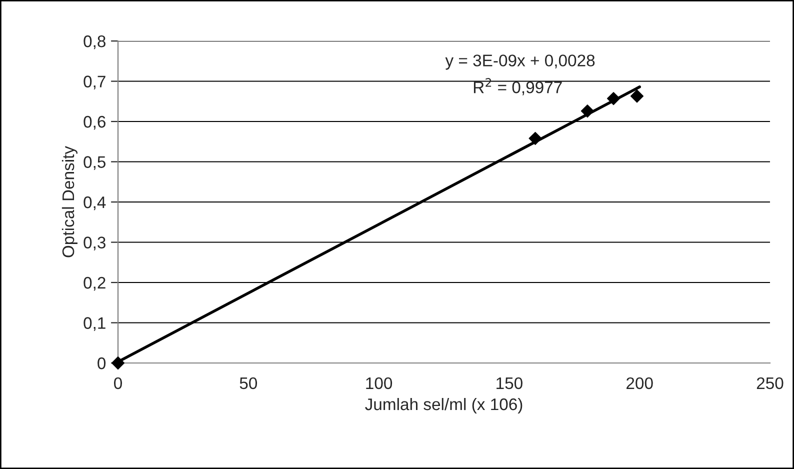 The height and width of the screenshot is (469, 794). Describe the element at coordinates (70, 202) in the screenshot. I see `y-axis-title: Optical Density` at that location.